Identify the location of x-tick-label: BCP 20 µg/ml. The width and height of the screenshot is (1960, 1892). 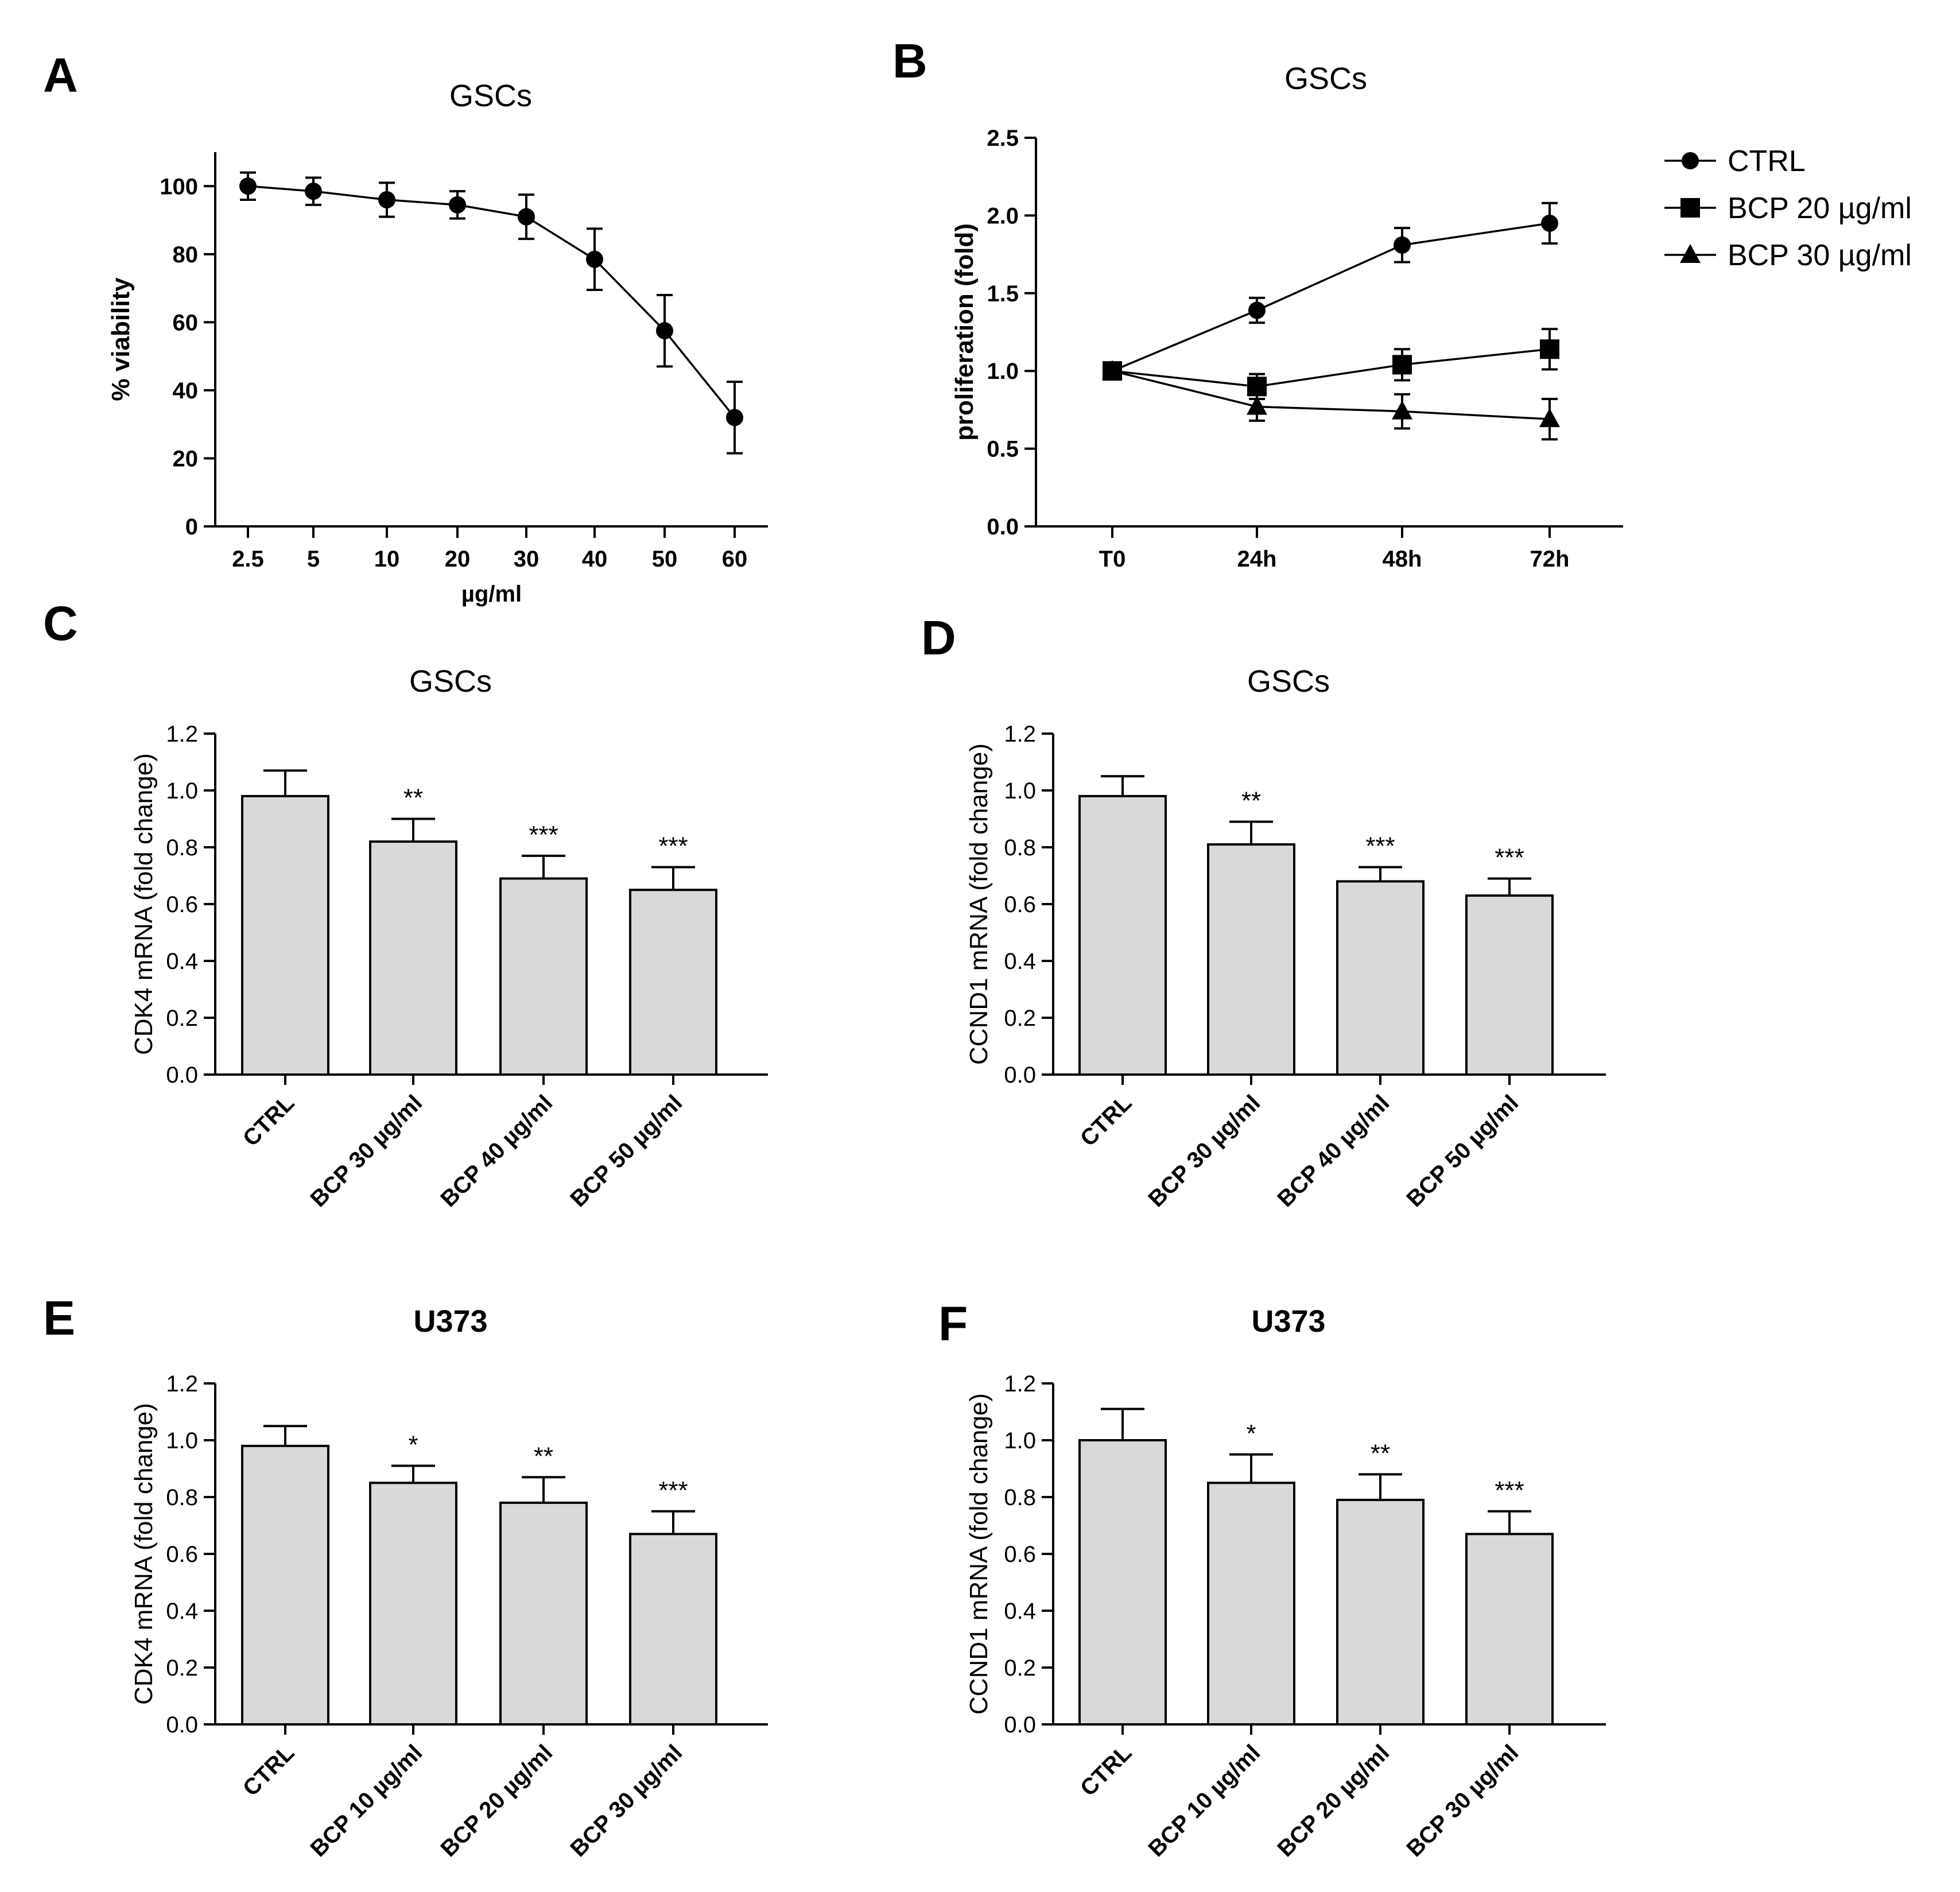
(1333, 1801).